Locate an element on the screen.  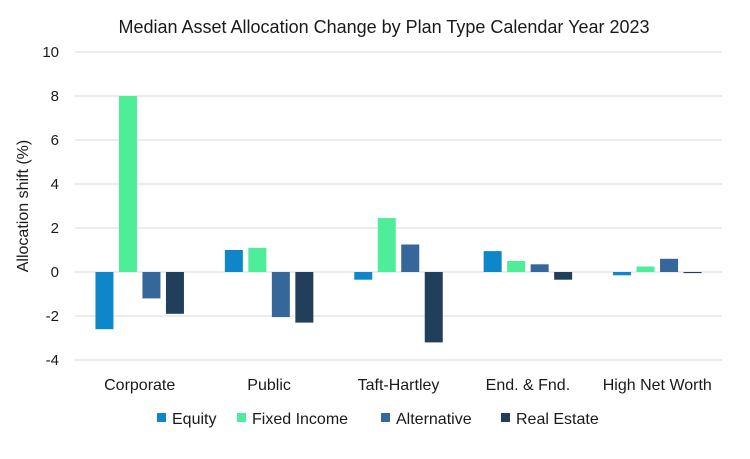
y-tick-labels: -4 -2 0 2 4 6 8 10 is located at coordinates (50, 206).